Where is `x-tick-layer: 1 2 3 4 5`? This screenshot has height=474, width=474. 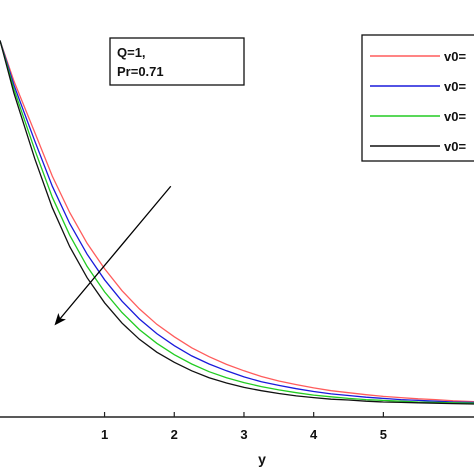
x-tick-layer: 1 2 3 4 5 is located at coordinates (244, 427).